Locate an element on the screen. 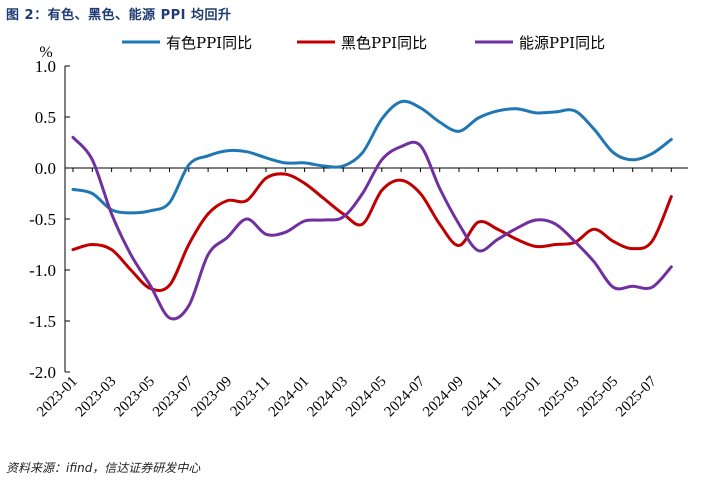  y-axis: 1.0 0.5 0.0 -0.5 -1.0 -1.5 -2.0 is located at coordinates (49, 219).